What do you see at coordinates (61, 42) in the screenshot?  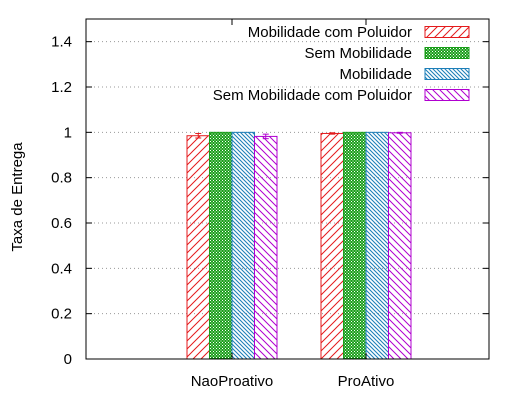 I see `y-tick-label: 1.4` at bounding box center [61, 42].